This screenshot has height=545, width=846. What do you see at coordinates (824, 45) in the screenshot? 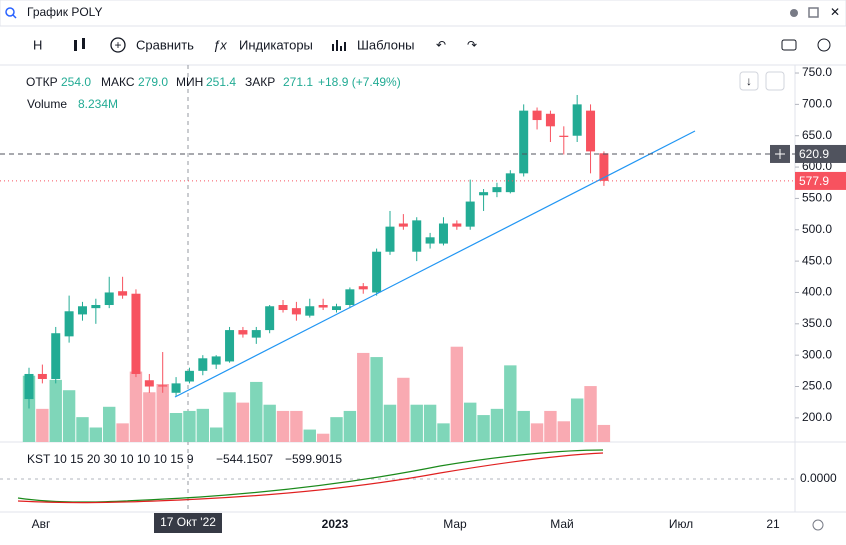
I see `publish-button` at bounding box center [824, 45].